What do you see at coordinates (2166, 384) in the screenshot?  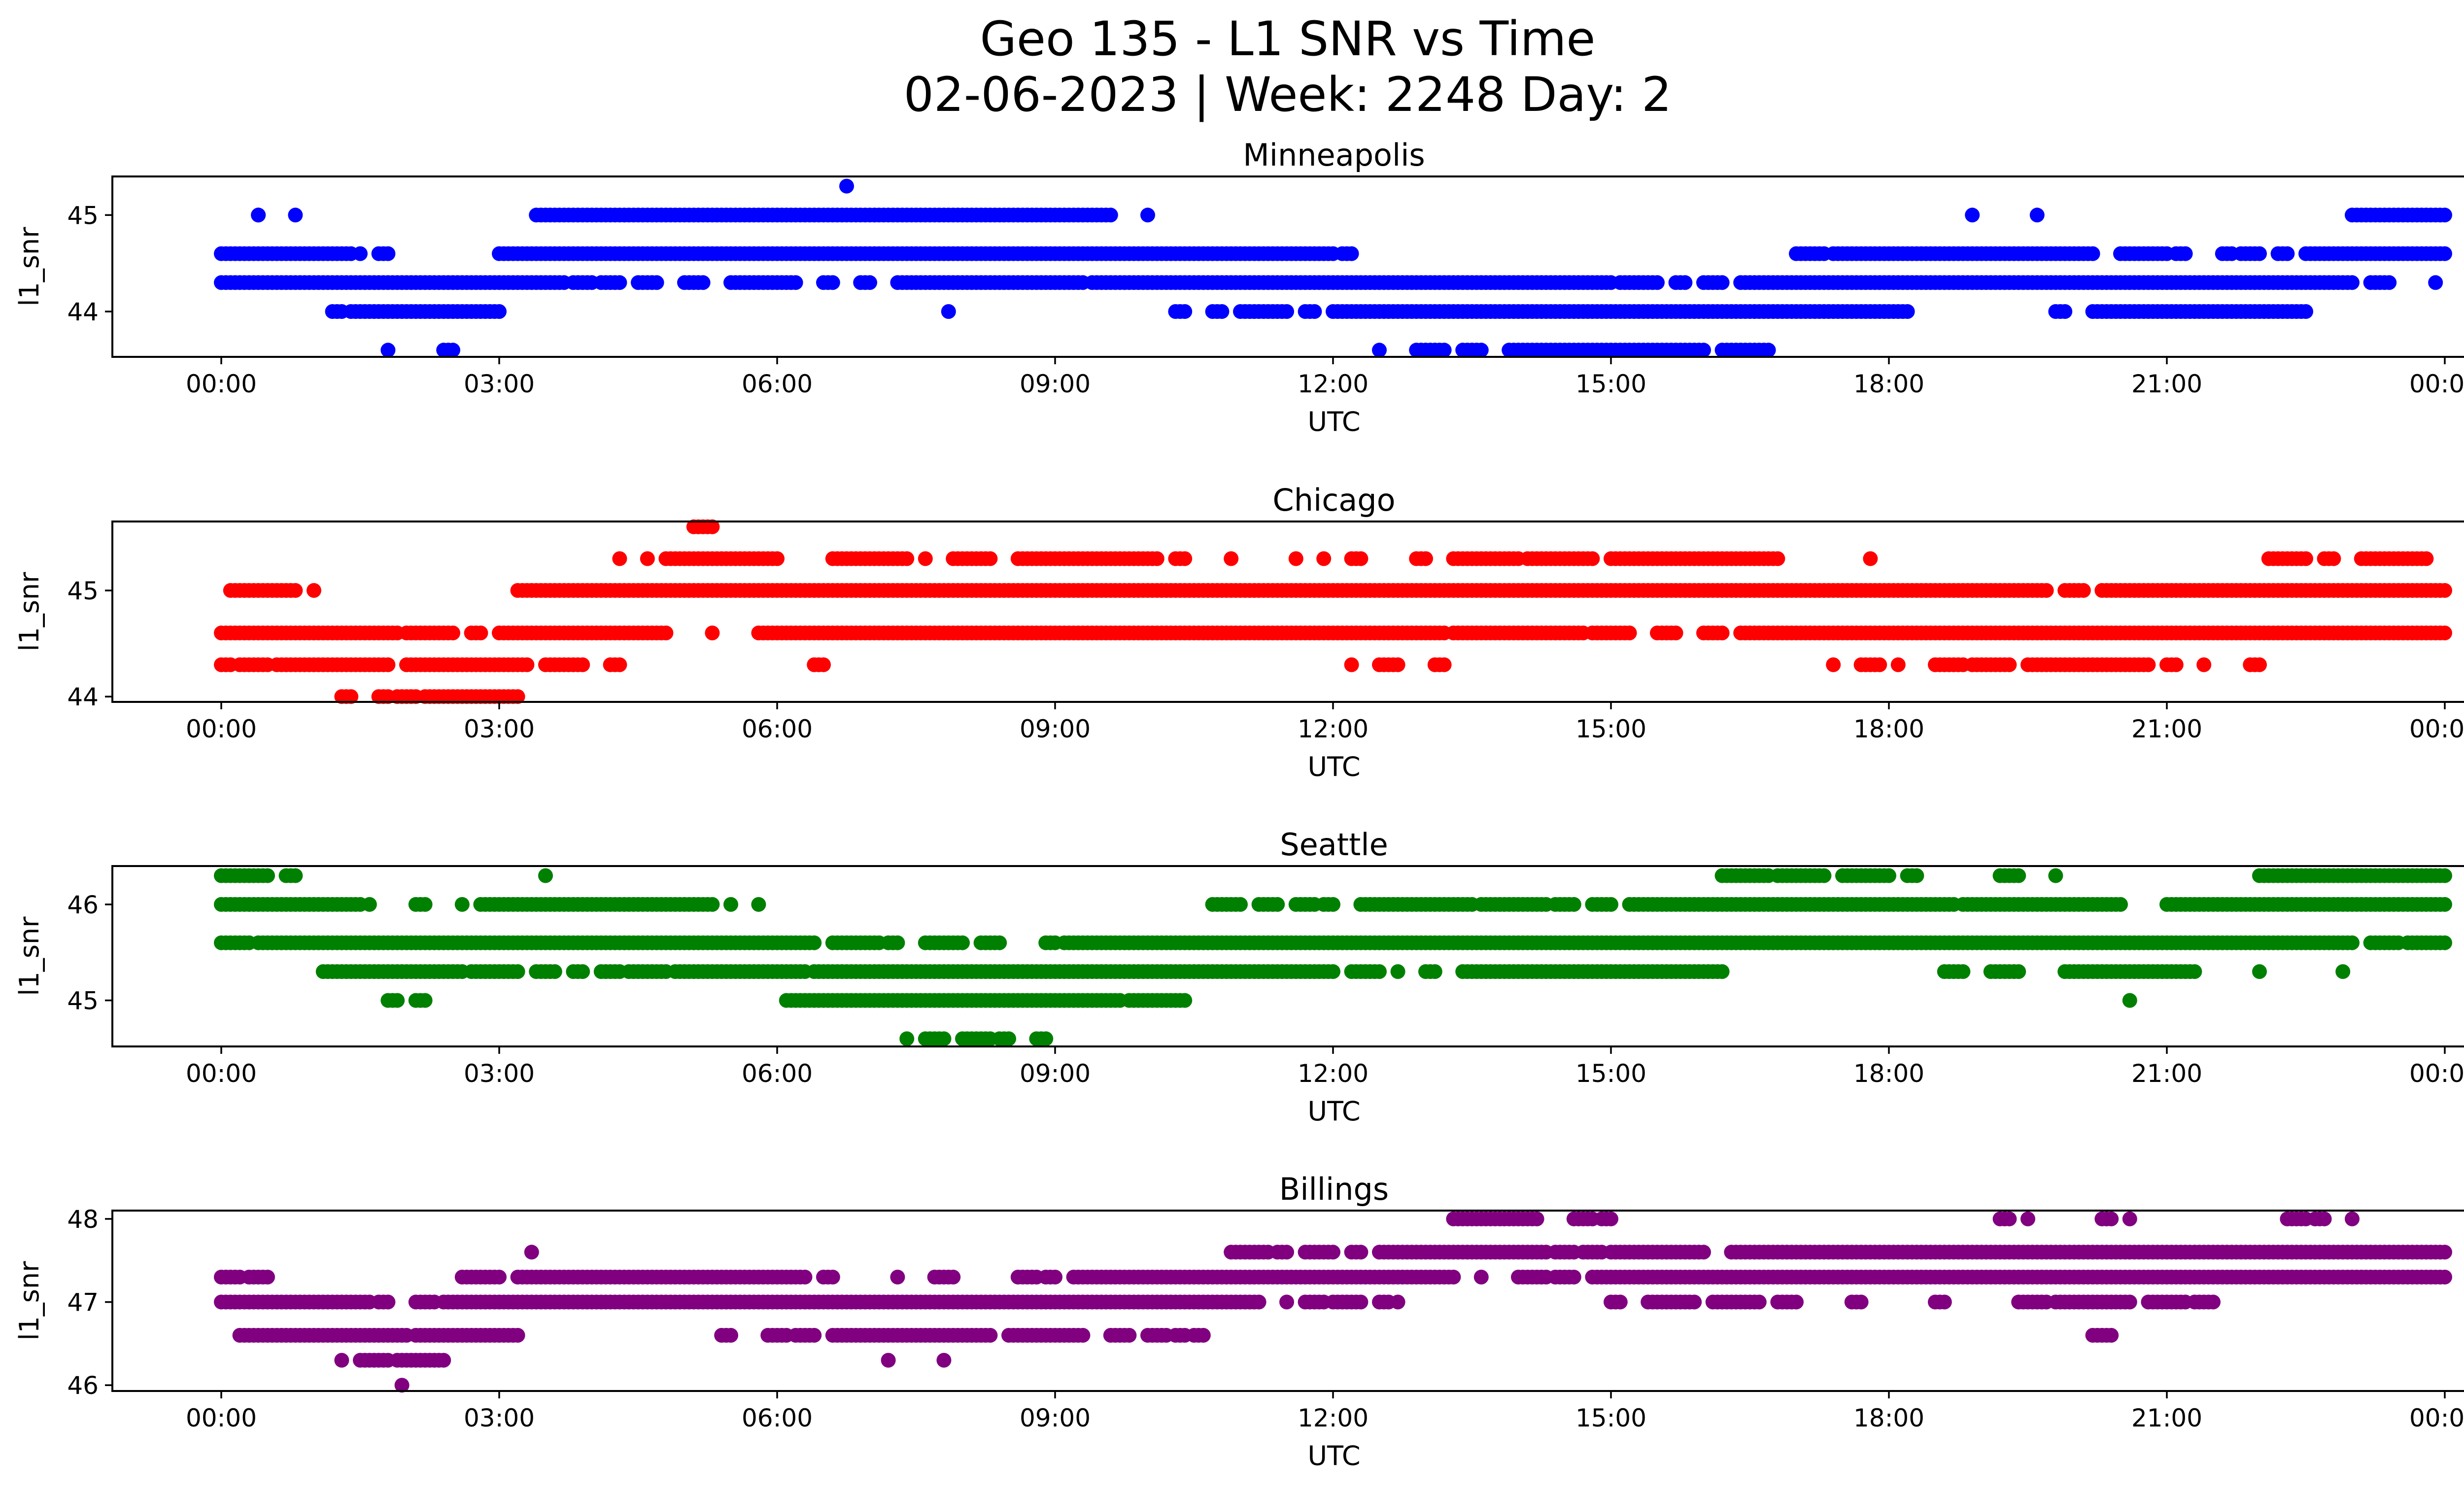 I see `x-tick-label: 21:00` at bounding box center [2166, 384].